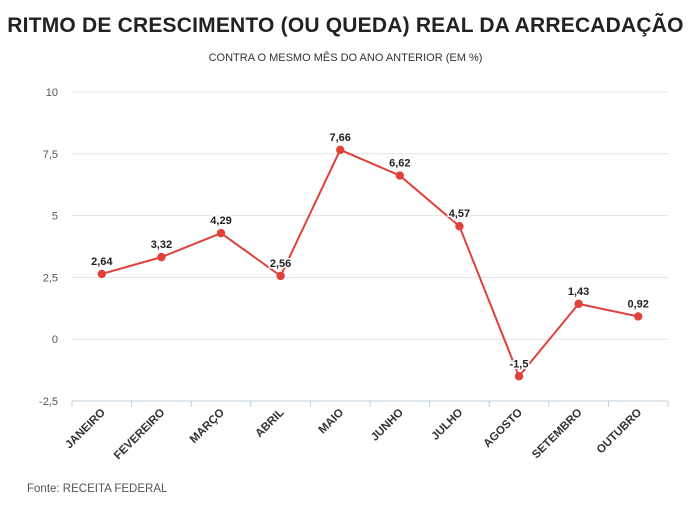  What do you see at coordinates (161, 245) in the screenshot?
I see `data-label: 3,32` at bounding box center [161, 245].